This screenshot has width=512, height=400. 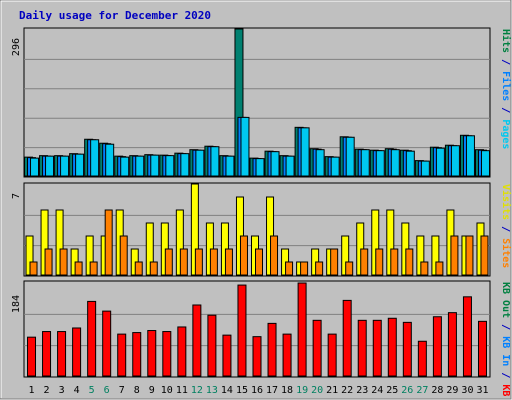 I want to click on x-tick-3: 3, so click(x=62, y=390).